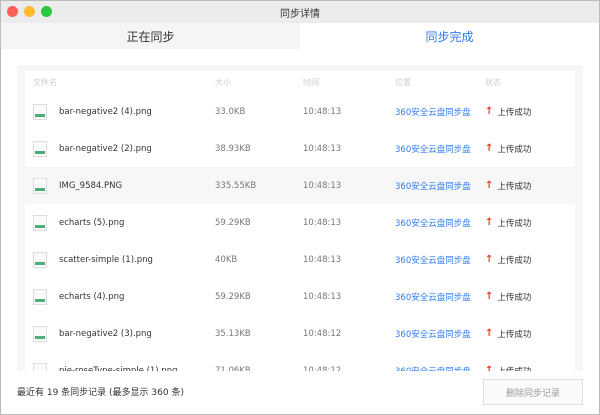 The width and height of the screenshot is (600, 415). I want to click on file-size: 38.93KB, so click(233, 148).